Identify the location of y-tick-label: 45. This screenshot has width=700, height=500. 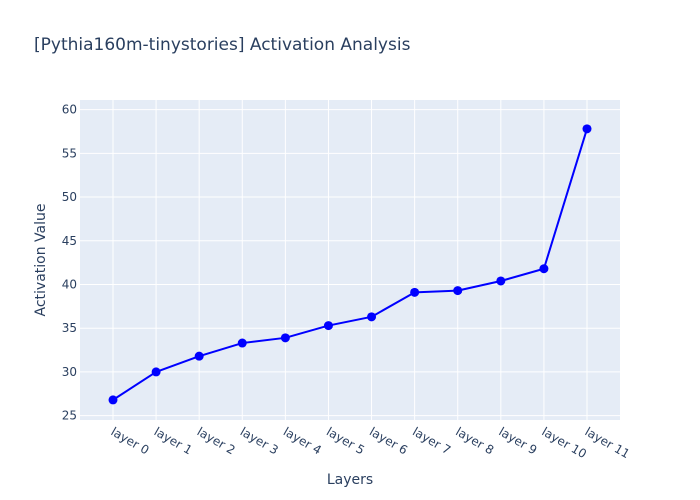
(69, 241).